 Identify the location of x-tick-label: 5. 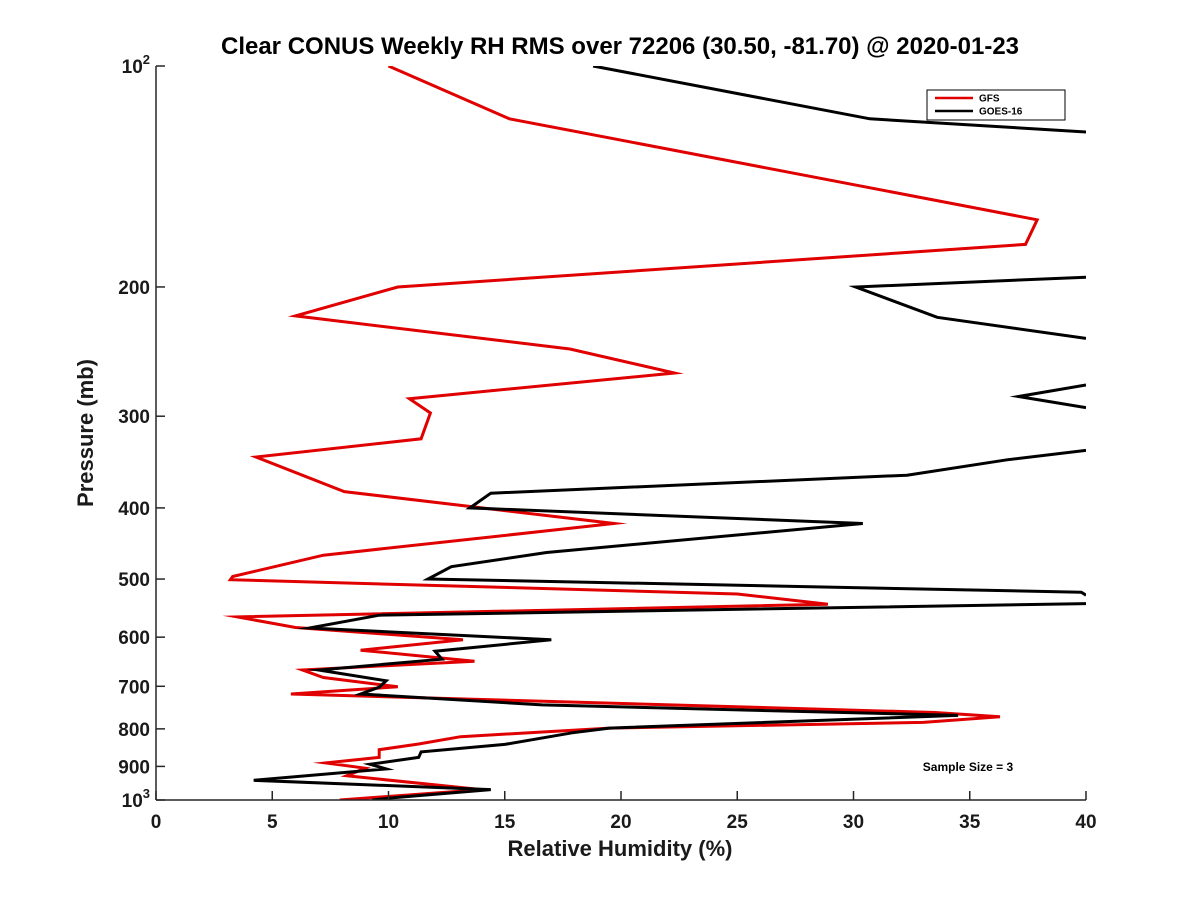
(272, 822).